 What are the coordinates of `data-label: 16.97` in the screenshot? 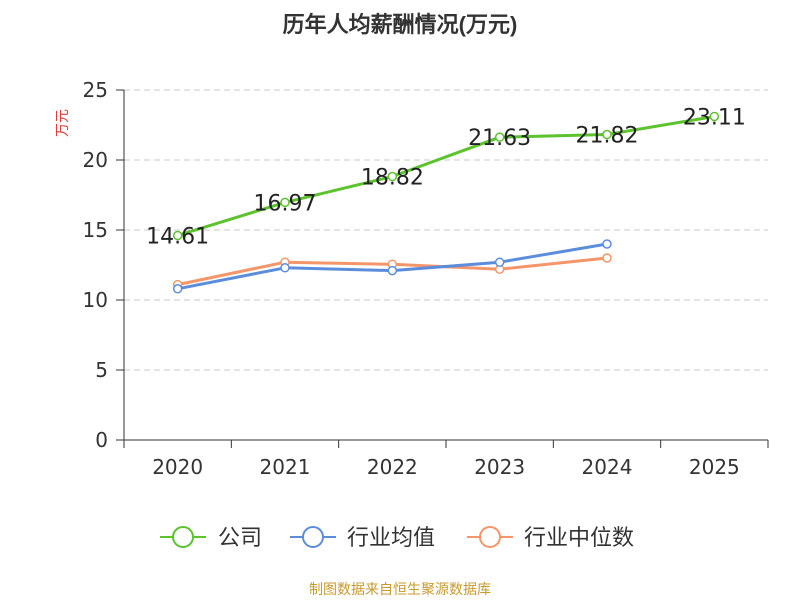 It's located at (285, 203).